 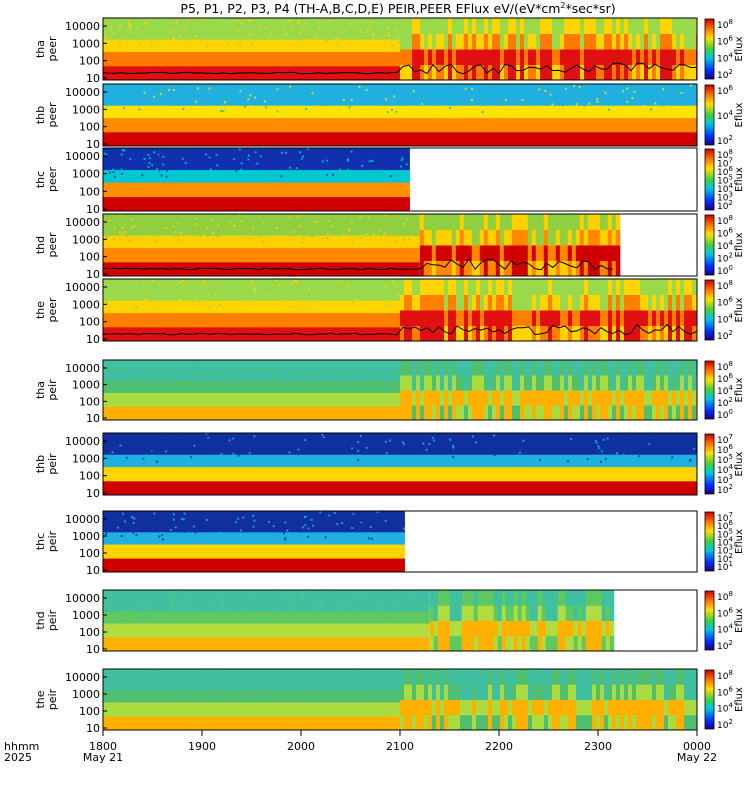 What do you see at coordinates (400, 620) in the screenshot?
I see `panel-frame` at bounding box center [400, 620].